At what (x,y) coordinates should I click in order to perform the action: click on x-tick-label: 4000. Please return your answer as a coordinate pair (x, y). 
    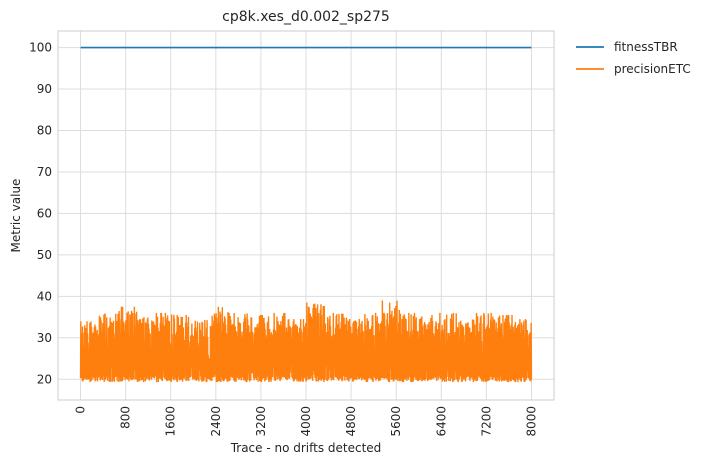
    Looking at the image, I should click on (306, 421).